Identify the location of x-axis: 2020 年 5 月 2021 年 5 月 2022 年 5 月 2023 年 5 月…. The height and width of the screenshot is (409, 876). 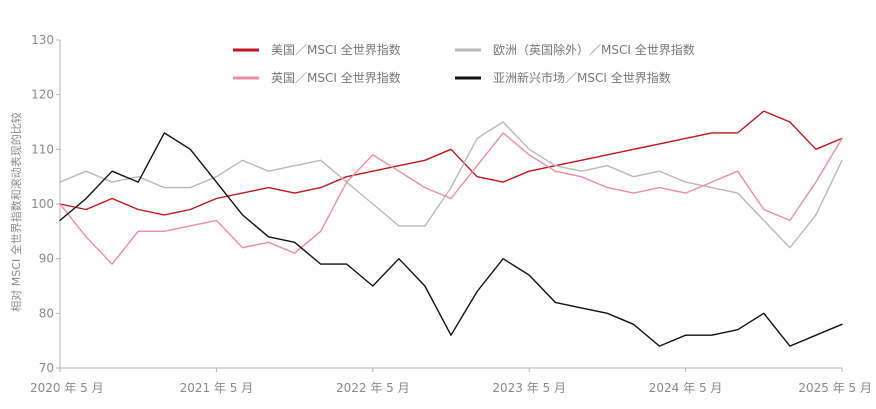
(451, 381).